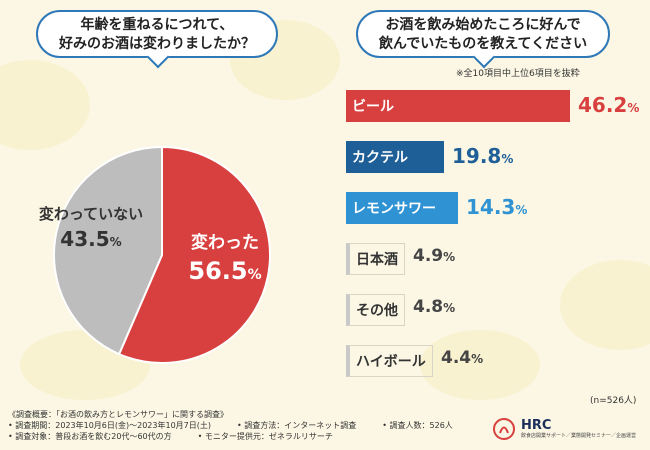  I want to click on bar-value-1: 46.2%, so click(609, 105).